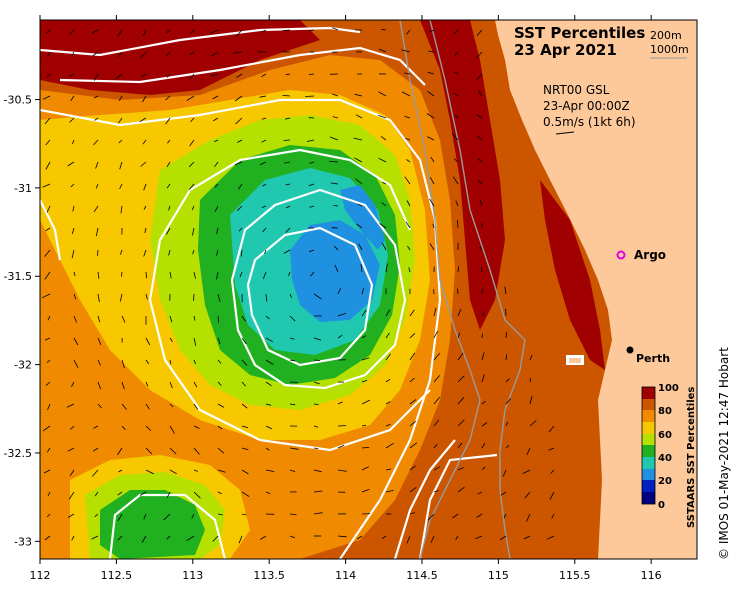  Describe the element at coordinates (565, 50) in the screenshot. I see `map-date: 23 Apr 2021` at that location.